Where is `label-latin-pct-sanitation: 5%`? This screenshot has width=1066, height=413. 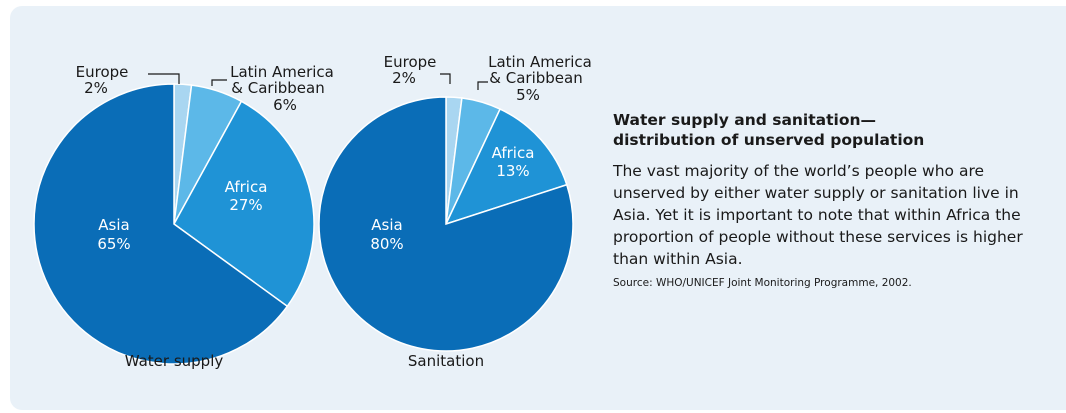 label-latin-pct-sanitation: 5% is located at coordinates (528, 95).